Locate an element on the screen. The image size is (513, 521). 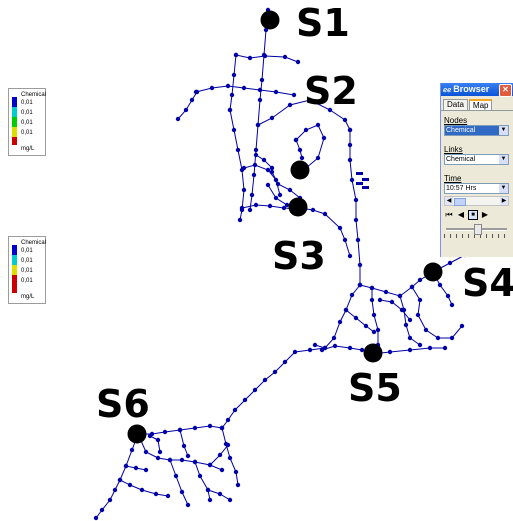
sensor-6: S6 is located at coordinates (123, 413).